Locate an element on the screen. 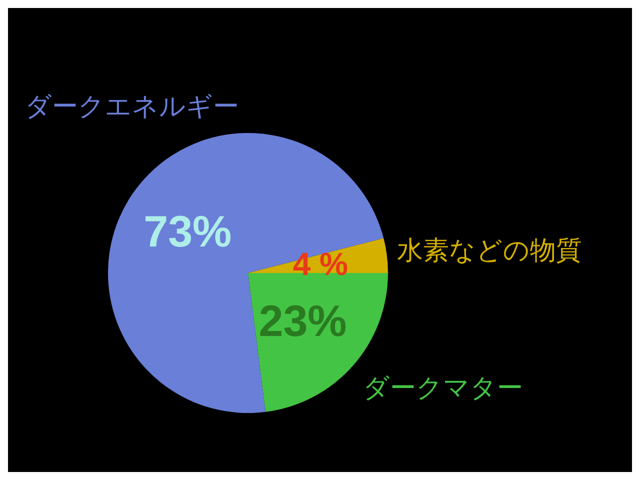 Image resolution: width=640 pixels, height=480 pixels. data-label: 23% is located at coordinates (302, 321).